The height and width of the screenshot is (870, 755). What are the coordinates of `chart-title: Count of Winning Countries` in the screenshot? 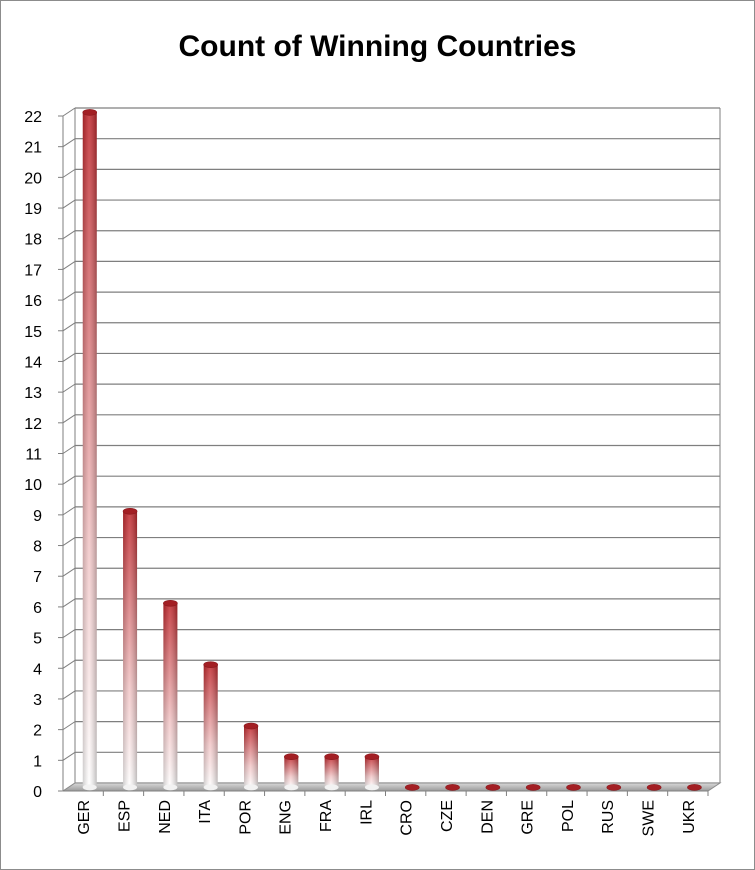 It's located at (377, 46).